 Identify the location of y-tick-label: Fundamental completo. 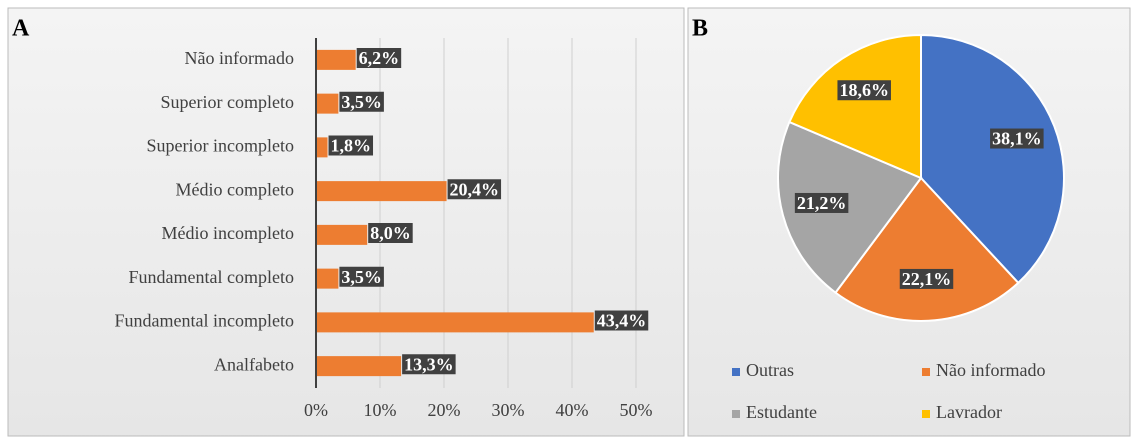
(211, 277).